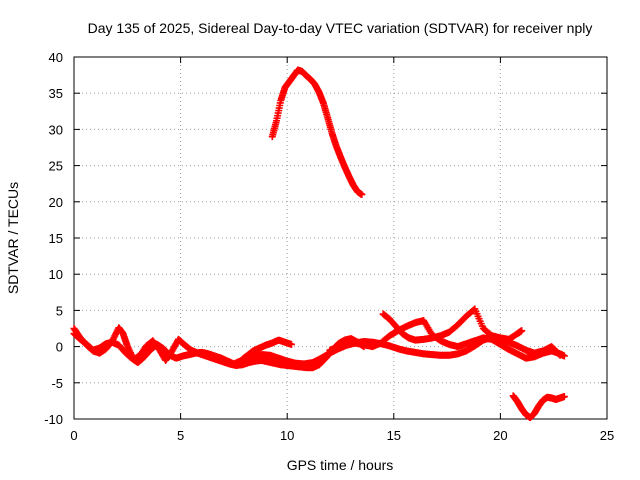  Describe the element at coordinates (287, 435) in the screenshot. I see `x-tick-label: 10` at that location.